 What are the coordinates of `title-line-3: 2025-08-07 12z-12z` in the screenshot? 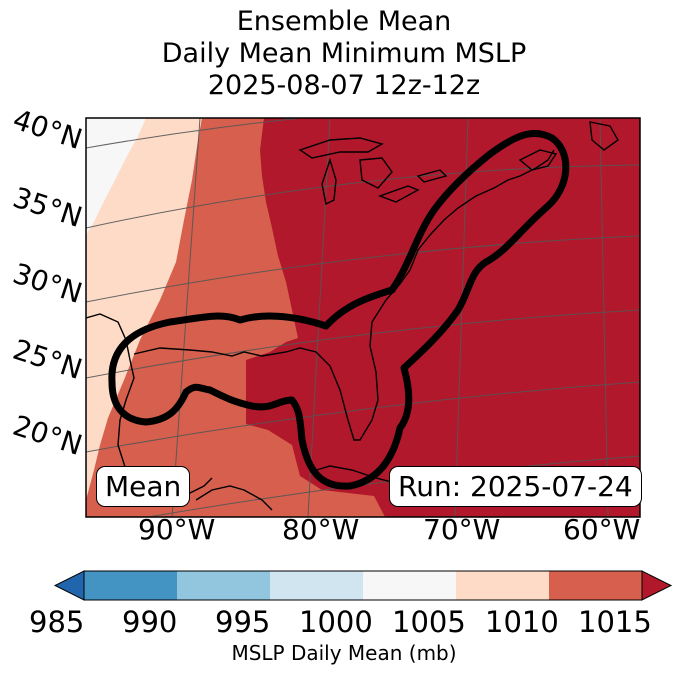 It's located at (344, 85).